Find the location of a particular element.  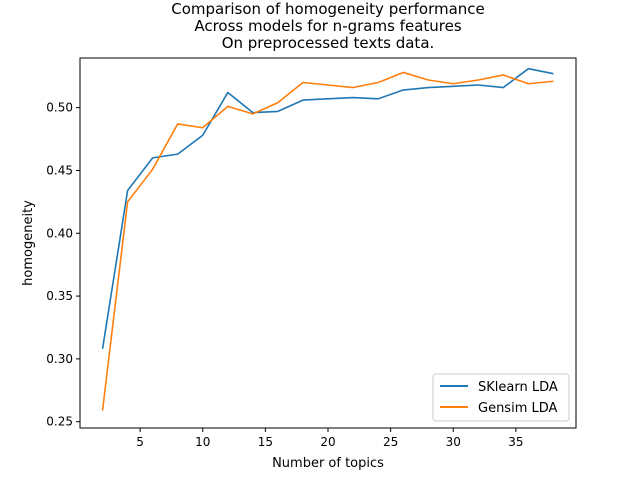

y-axis-label: homogeneity is located at coordinates (28, 243).